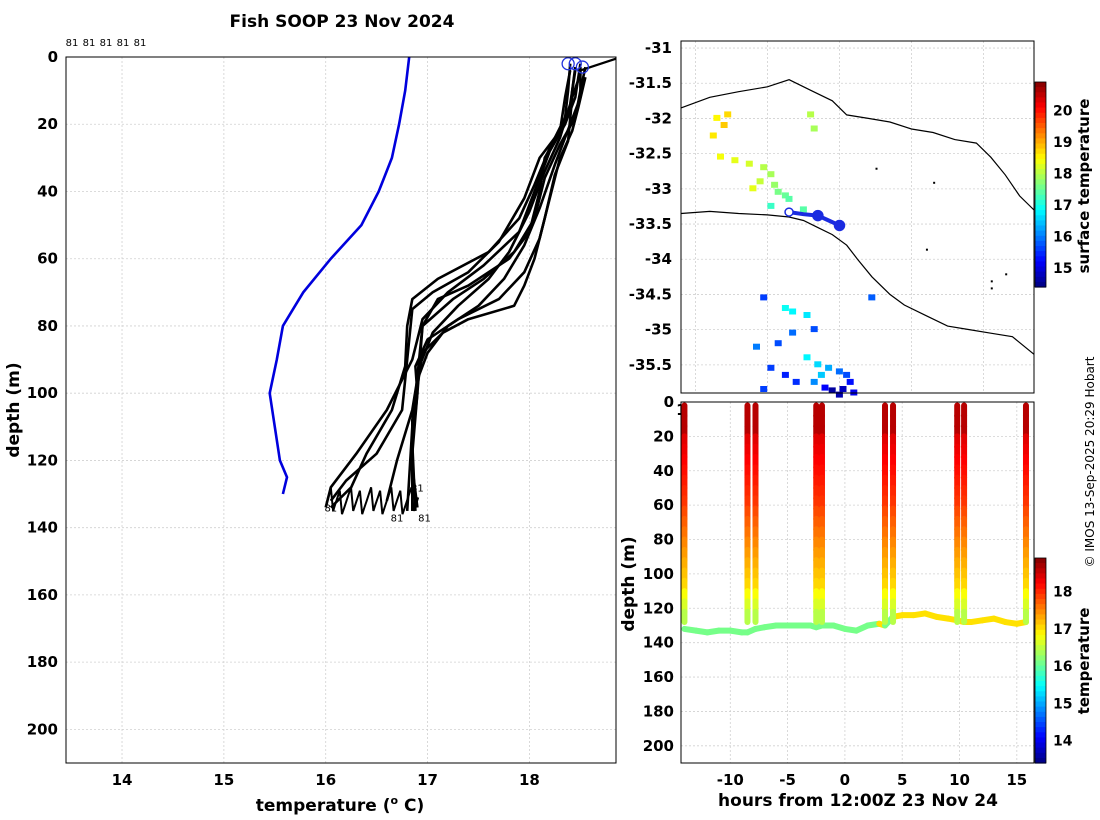  Describe the element at coordinates (839, 225) in the screenshot. I see `track-position-marker` at that location.